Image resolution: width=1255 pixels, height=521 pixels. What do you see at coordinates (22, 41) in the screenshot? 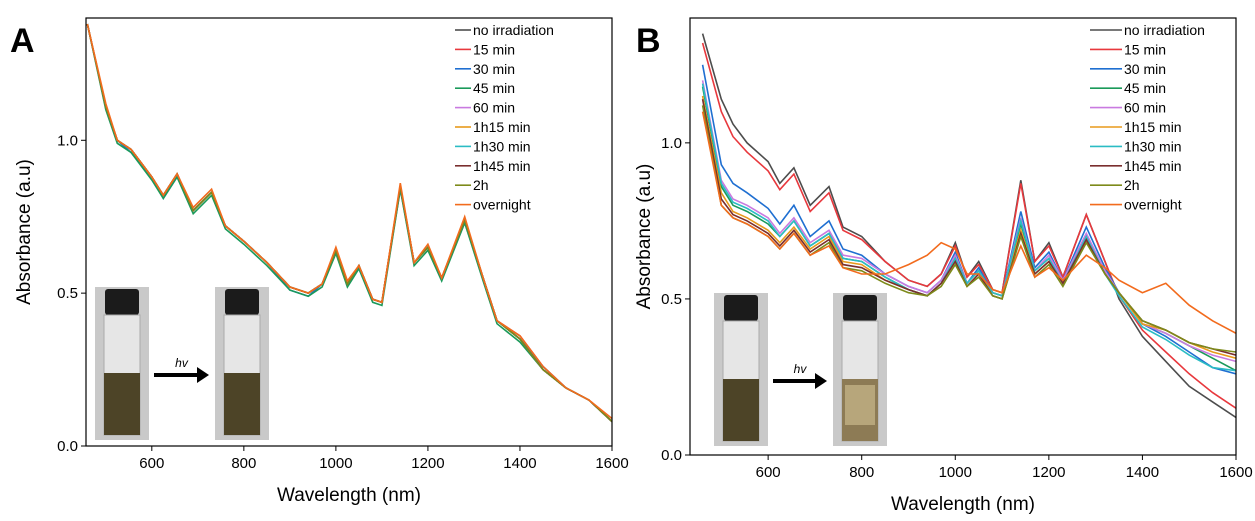
I see `panel-letter: A` at bounding box center [22, 41].